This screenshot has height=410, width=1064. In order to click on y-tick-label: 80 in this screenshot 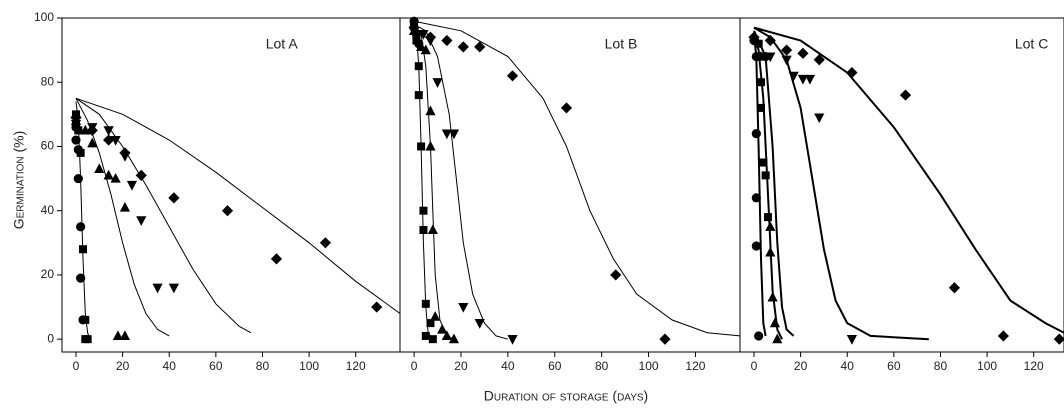, I will do `click(48, 81)`.